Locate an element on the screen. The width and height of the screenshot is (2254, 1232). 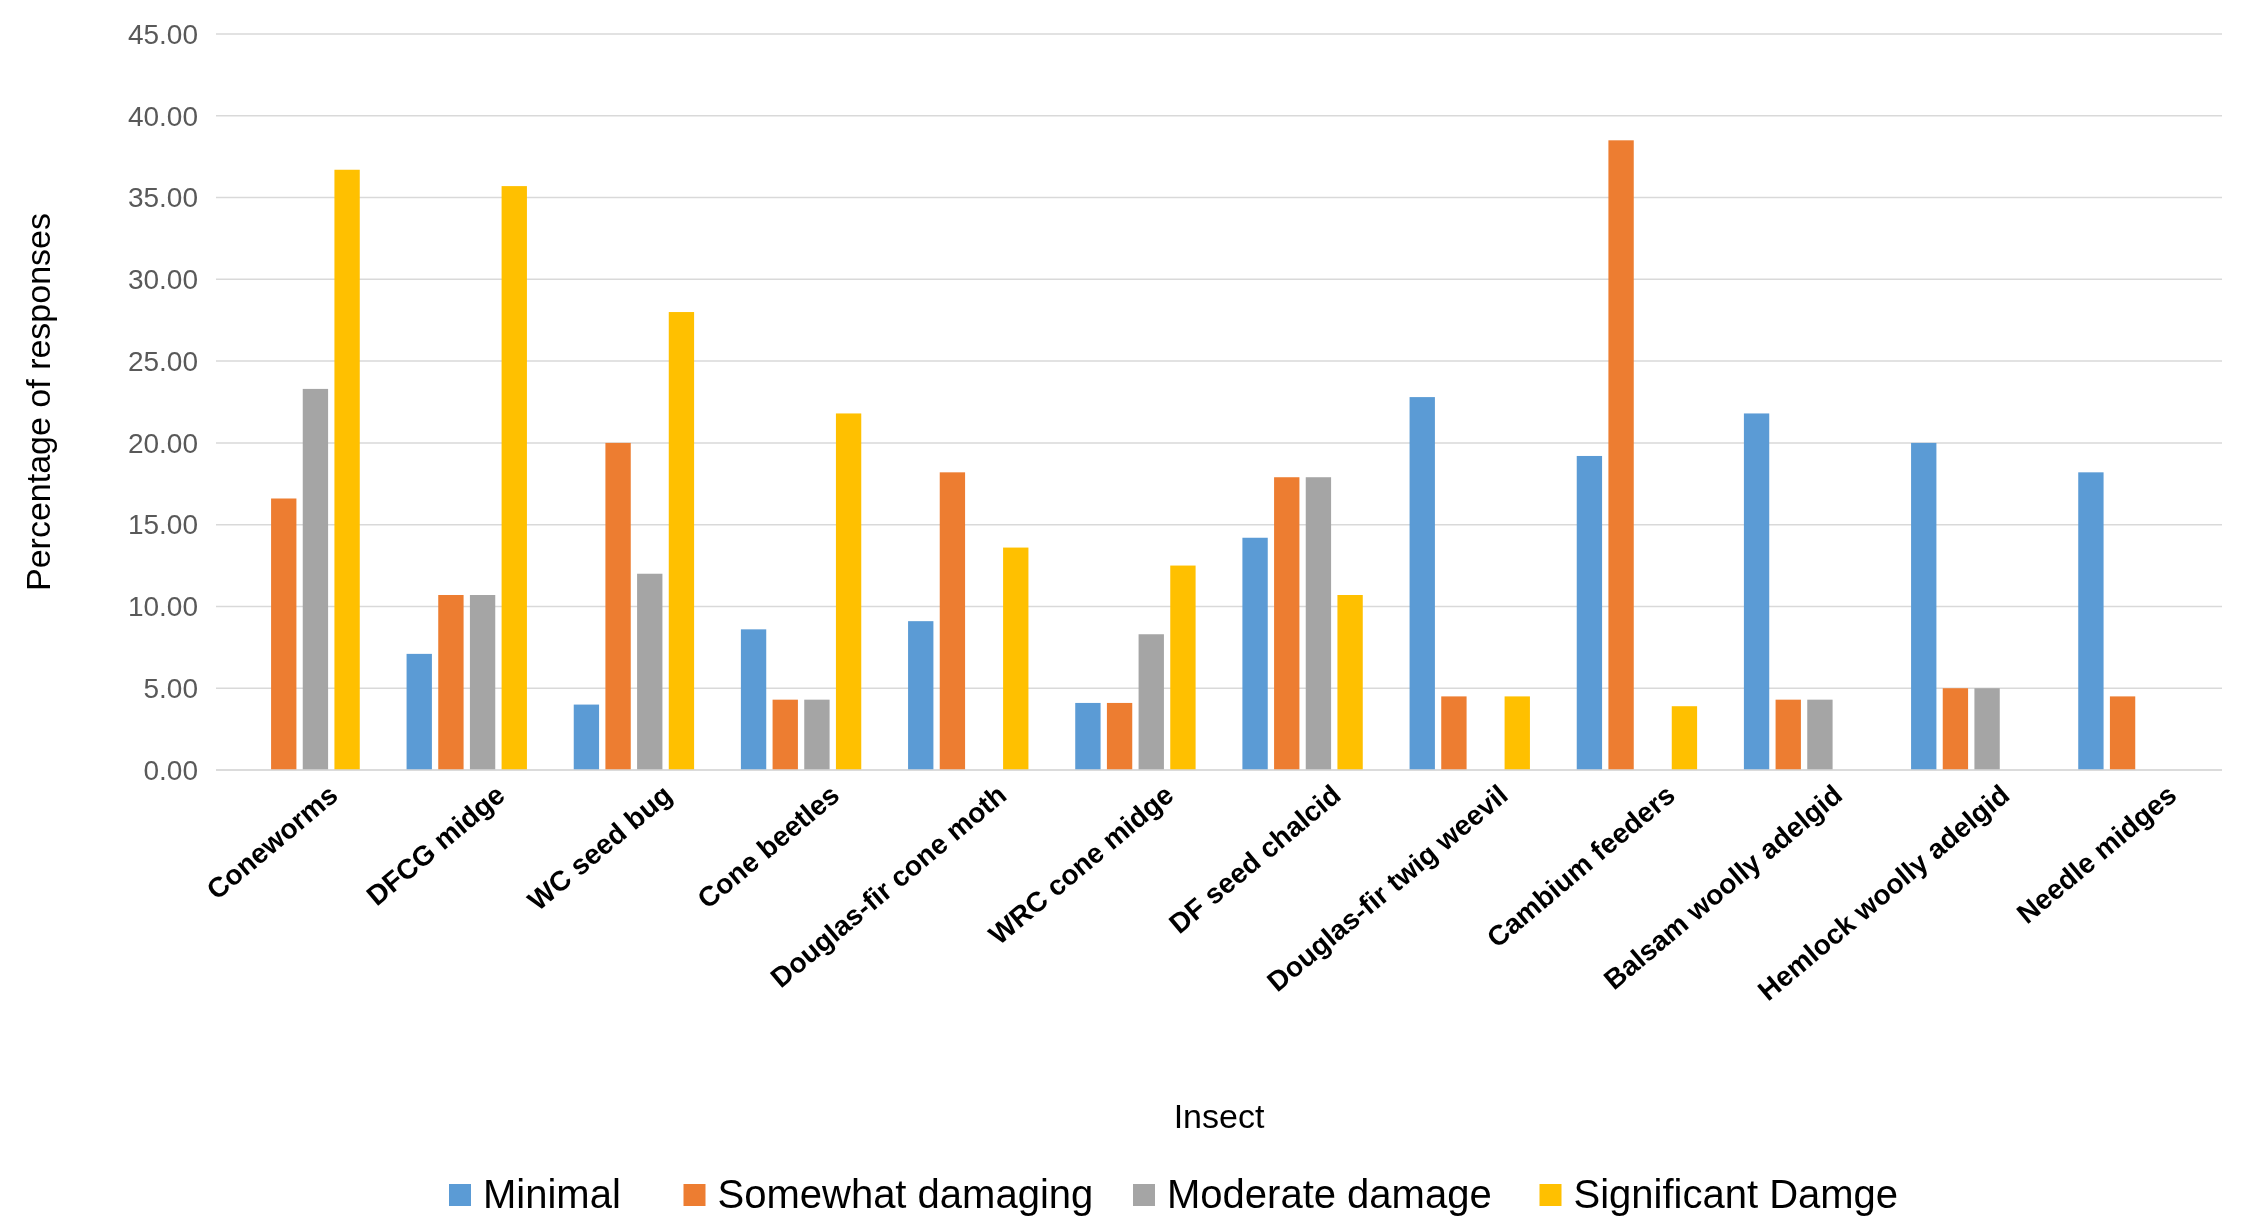
y-axis-title: Percentage of responses is located at coordinates (38, 402).